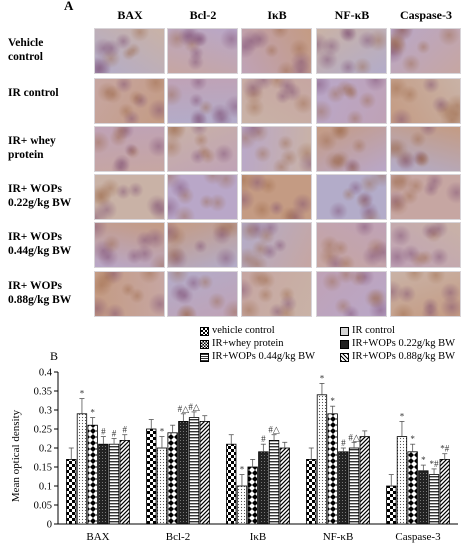 The width and height of the screenshot is (472, 555). Describe the element at coordinates (435, 464) in the screenshot. I see `significance-mark: *#` at that location.